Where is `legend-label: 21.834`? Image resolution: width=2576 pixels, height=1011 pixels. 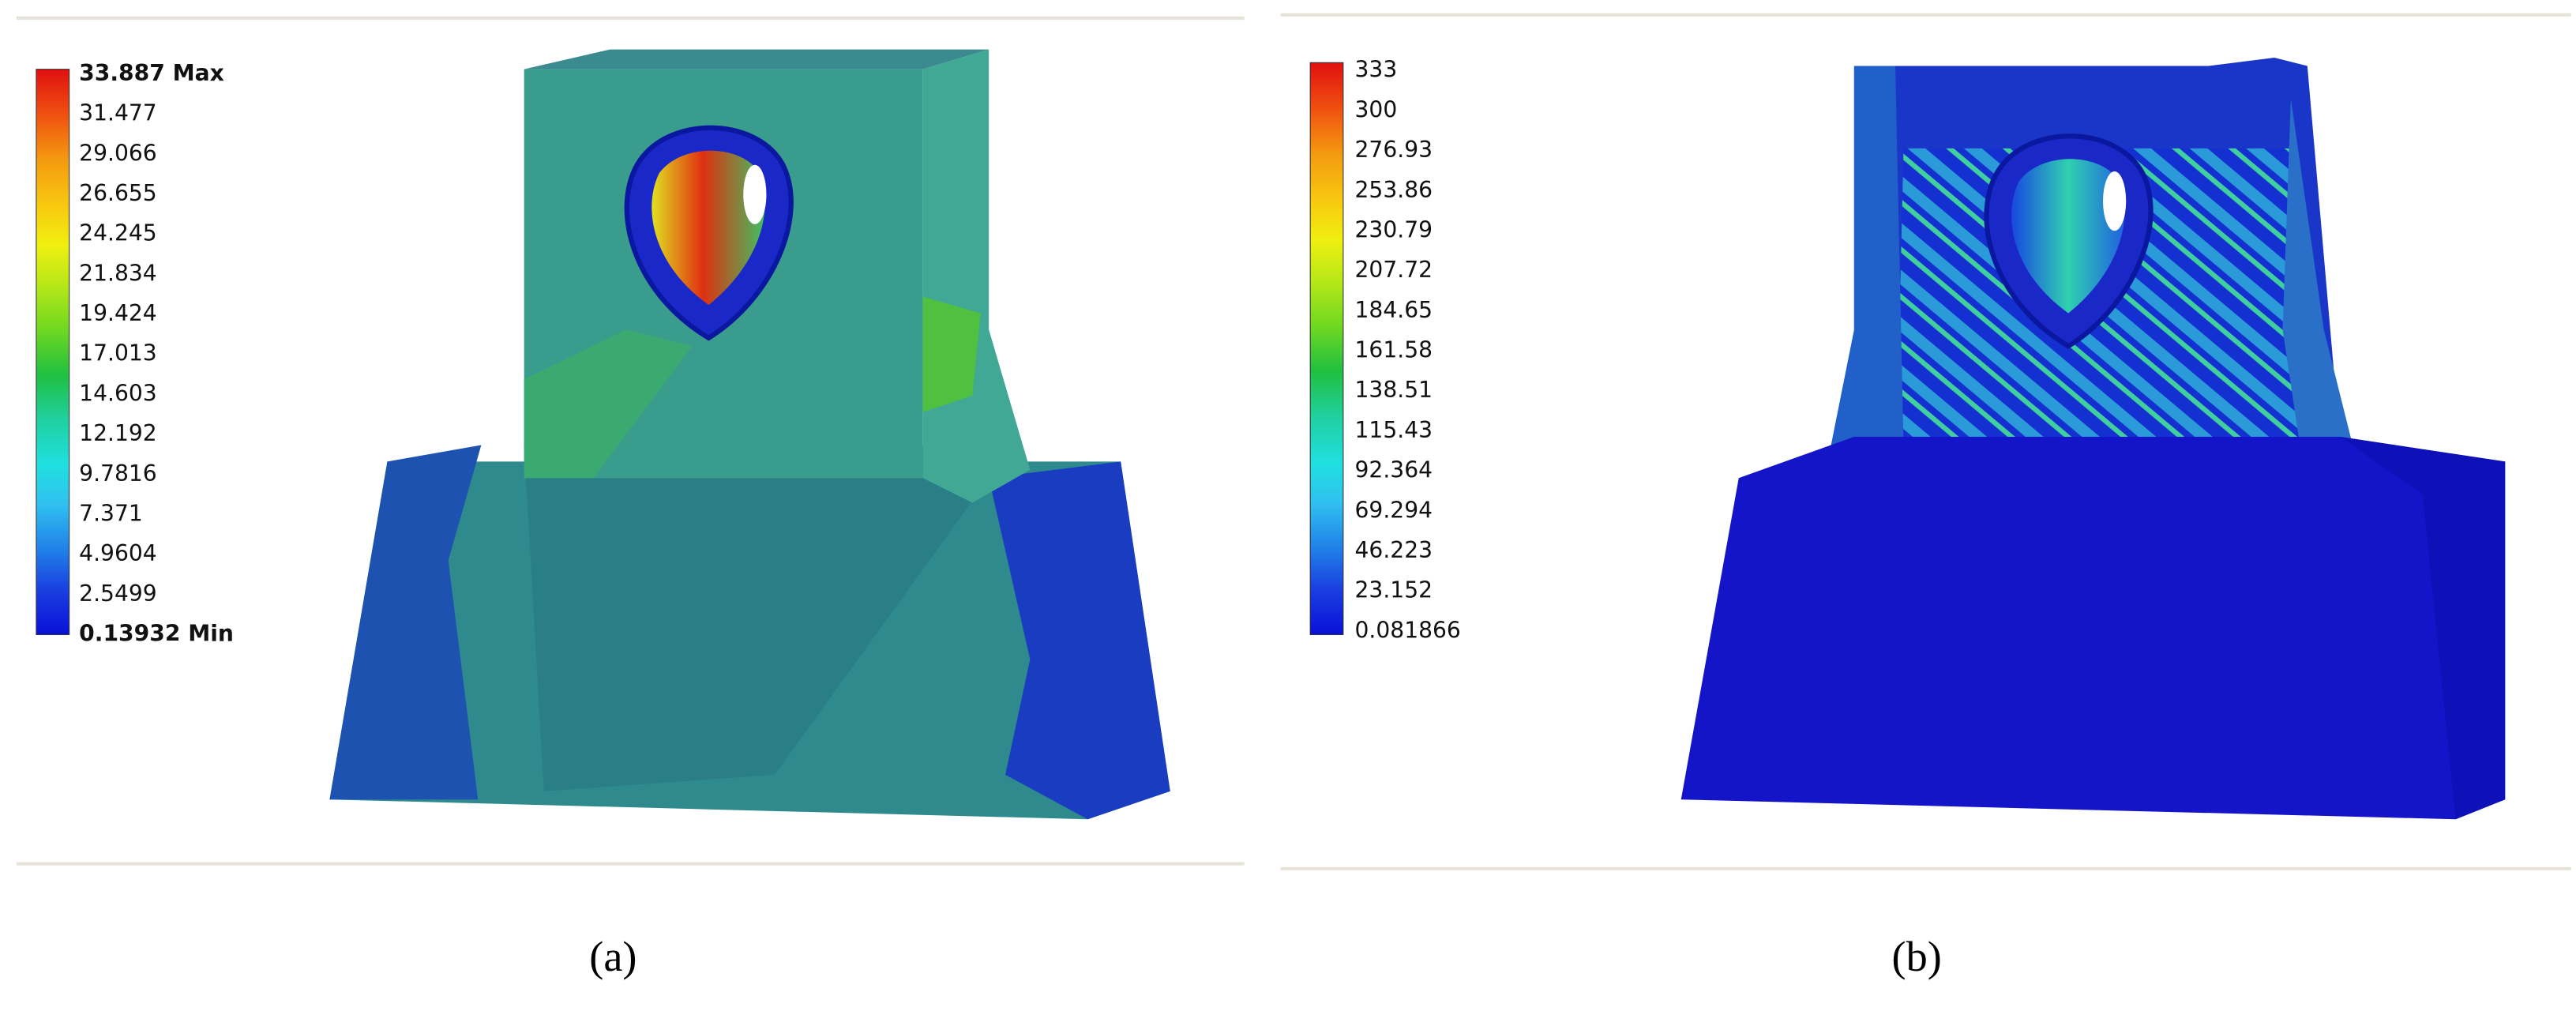
legend-label: 21.834 is located at coordinates (118, 273).